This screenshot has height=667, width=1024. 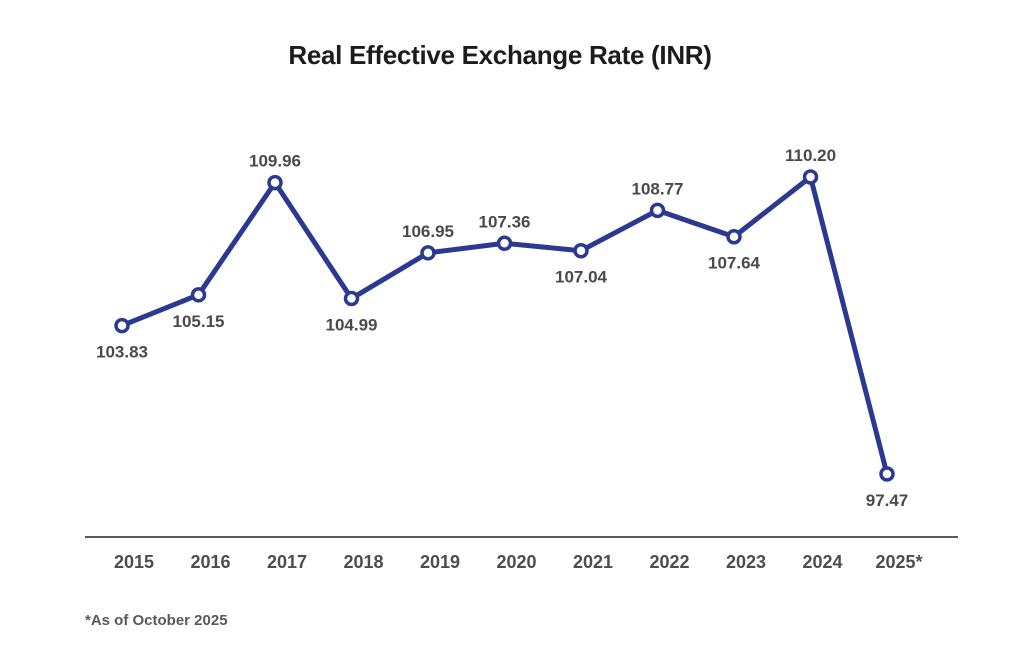 I want to click on x-tick-label-2022: 2022, so click(x=669, y=562).